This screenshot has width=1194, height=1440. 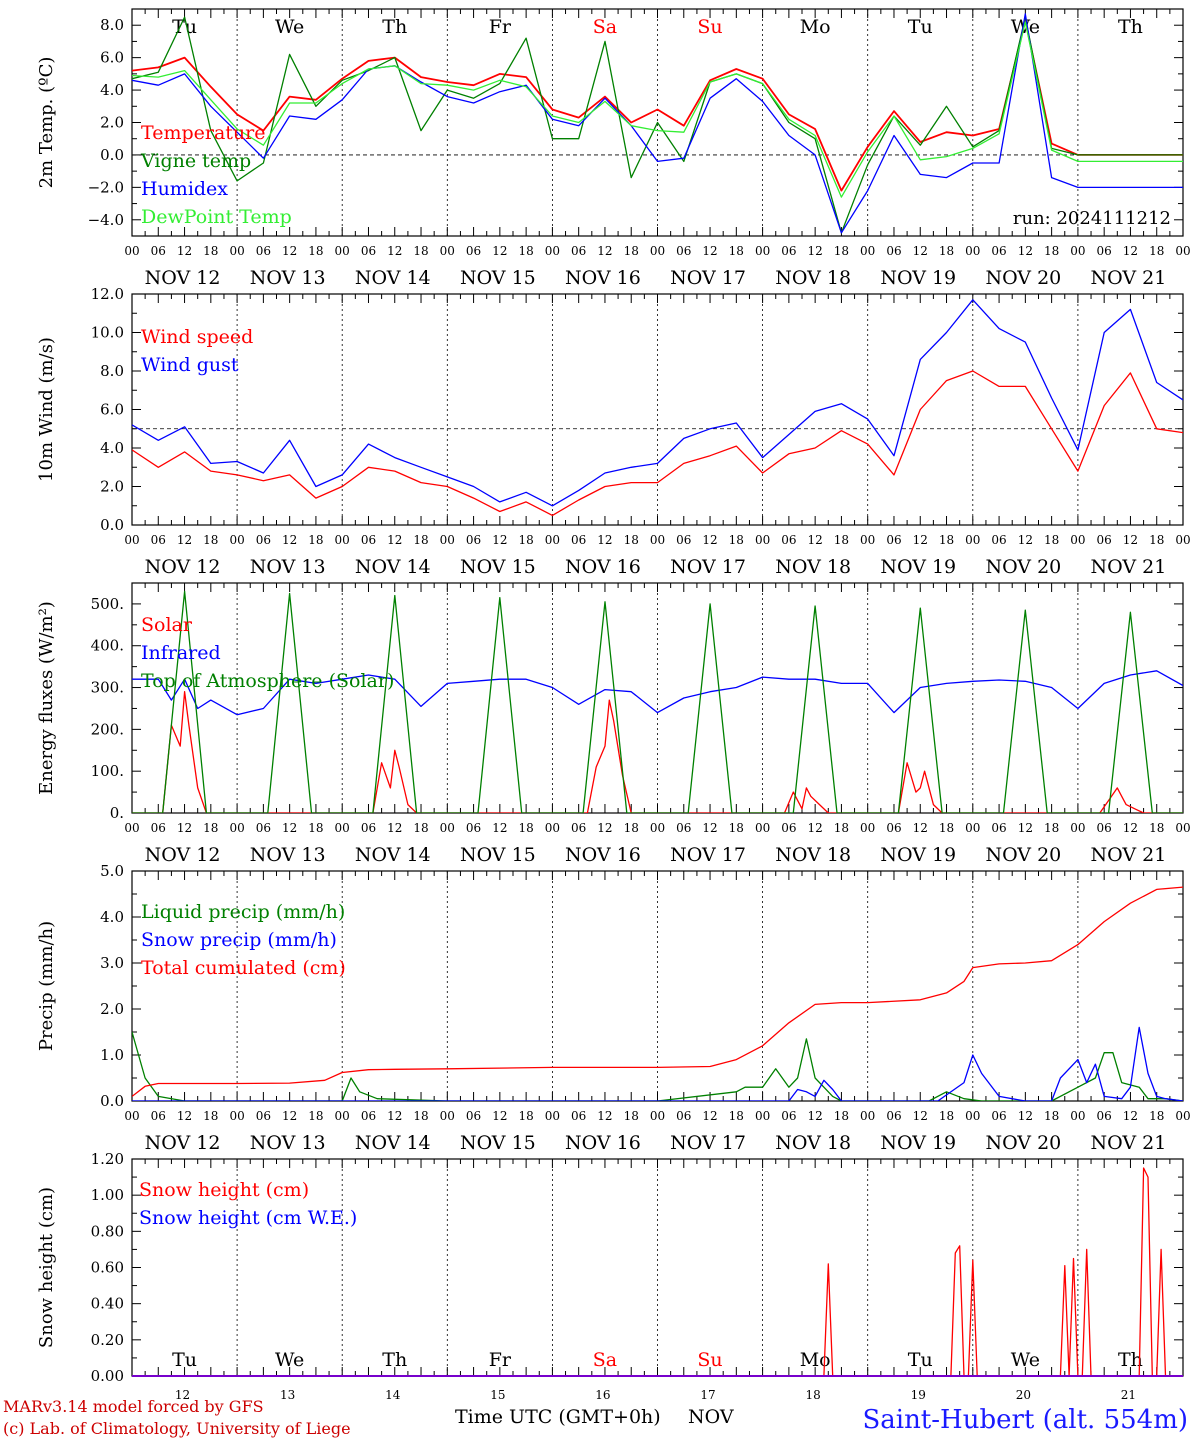 What do you see at coordinates (815, 1360) in the screenshot?
I see `weekday-label: Mo` at bounding box center [815, 1360].